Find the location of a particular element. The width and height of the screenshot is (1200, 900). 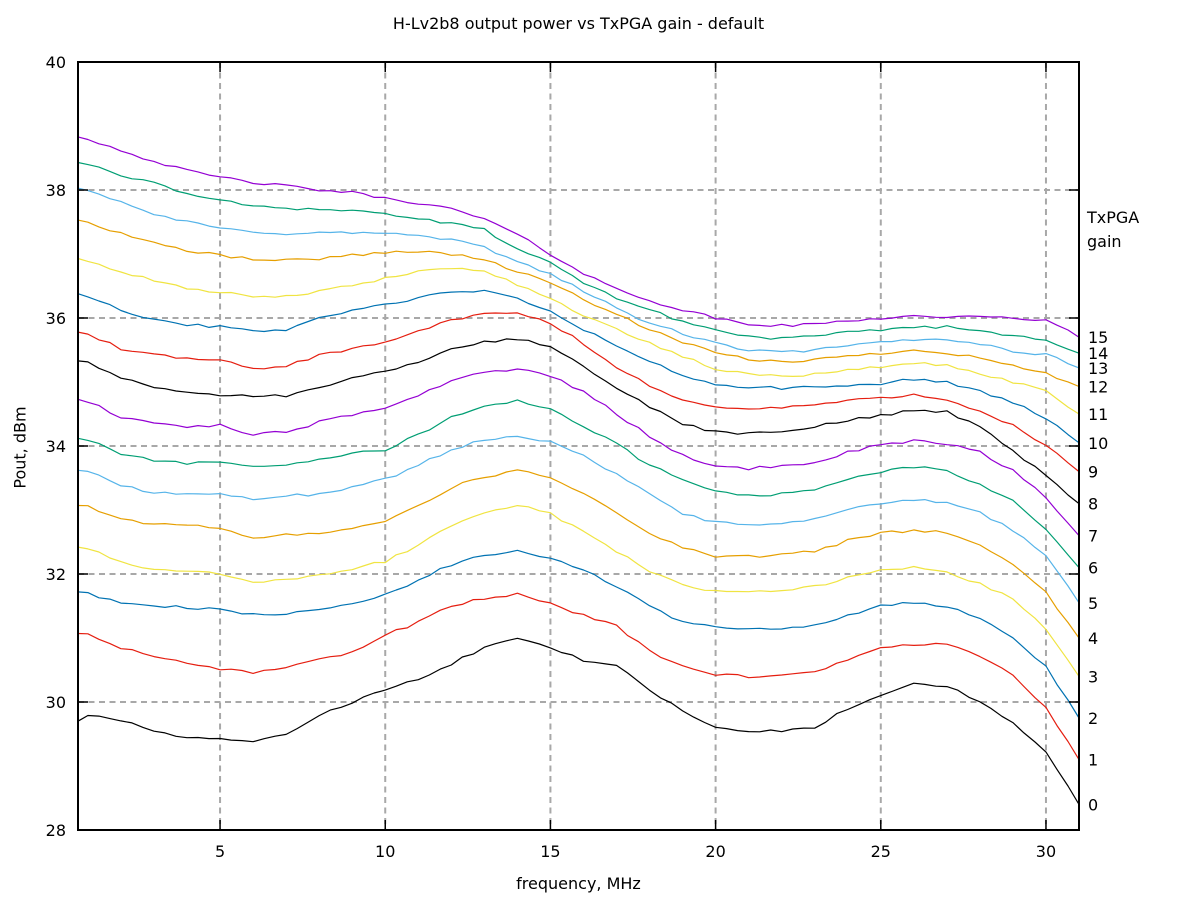

series-label-gain-13: 13 is located at coordinates (1098, 368).